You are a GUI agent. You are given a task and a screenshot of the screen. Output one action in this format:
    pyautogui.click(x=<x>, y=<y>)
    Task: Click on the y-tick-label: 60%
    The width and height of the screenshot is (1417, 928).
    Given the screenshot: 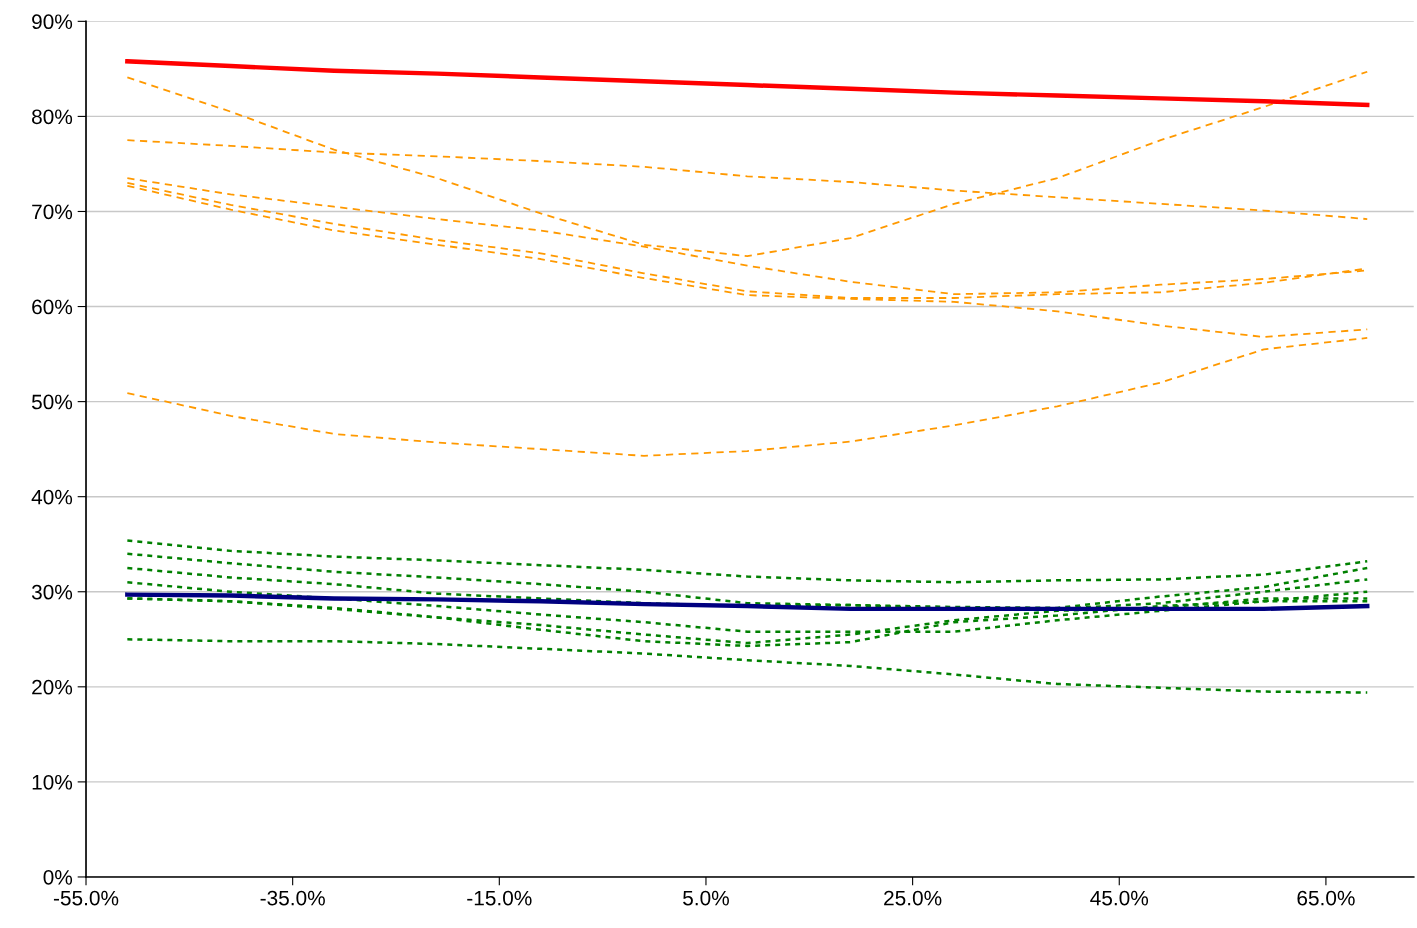 What is the action you would take?
    pyautogui.click(x=52, y=307)
    